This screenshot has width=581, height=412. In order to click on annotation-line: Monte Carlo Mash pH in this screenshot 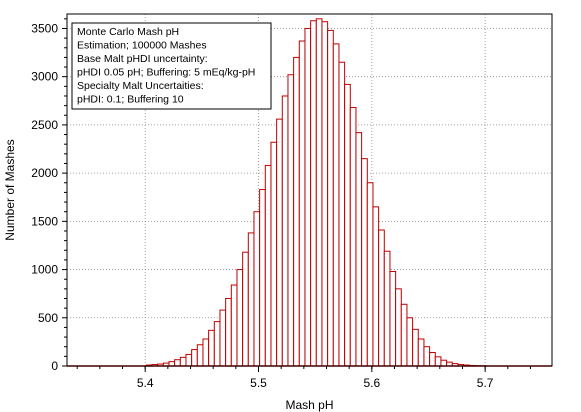, I will do `click(128, 32)`.